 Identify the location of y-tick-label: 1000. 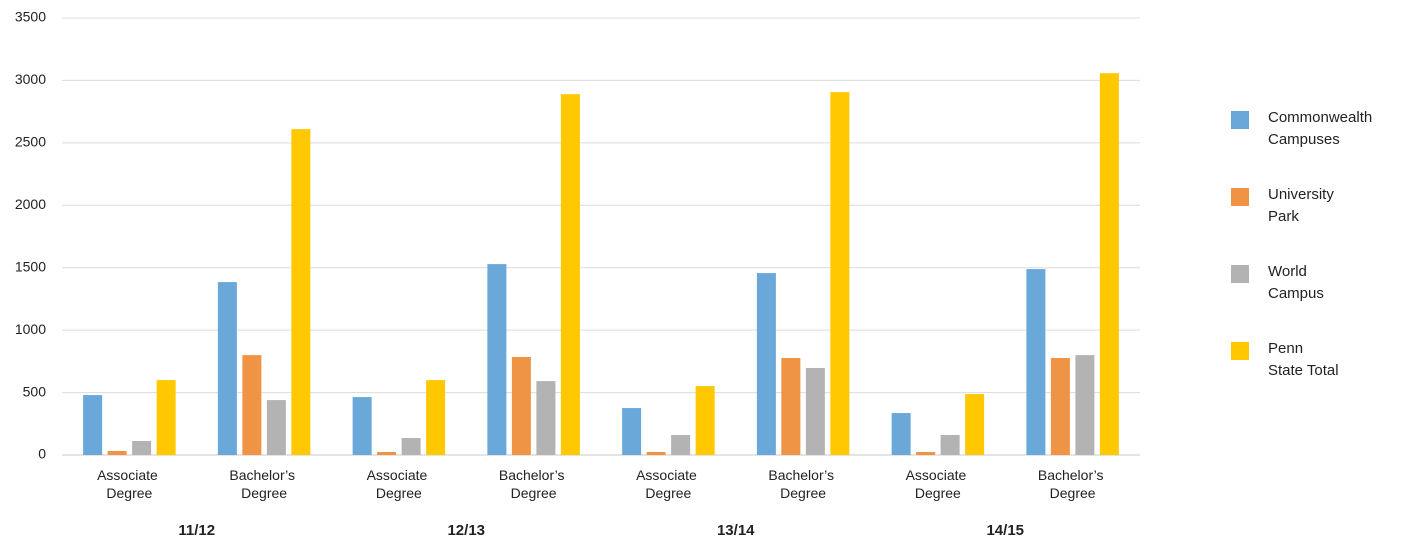
(30, 329).